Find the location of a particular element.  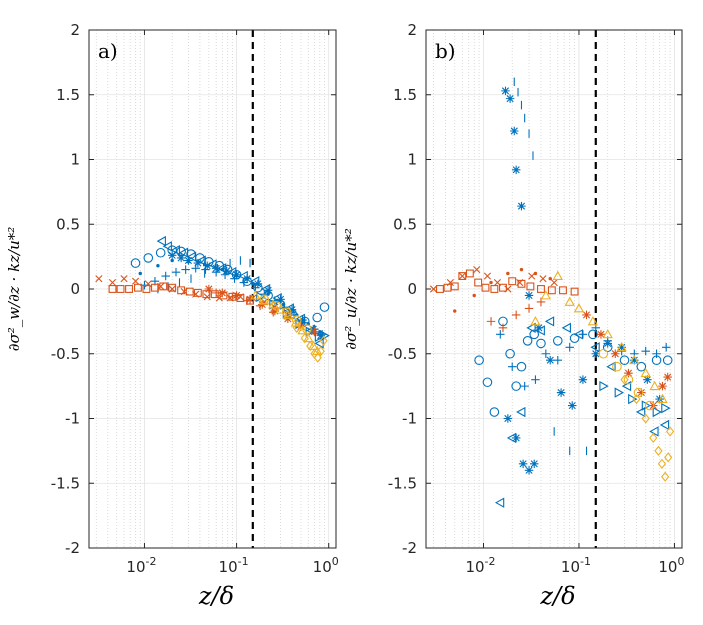

y-tick-label: -2 is located at coordinates (409, 548).